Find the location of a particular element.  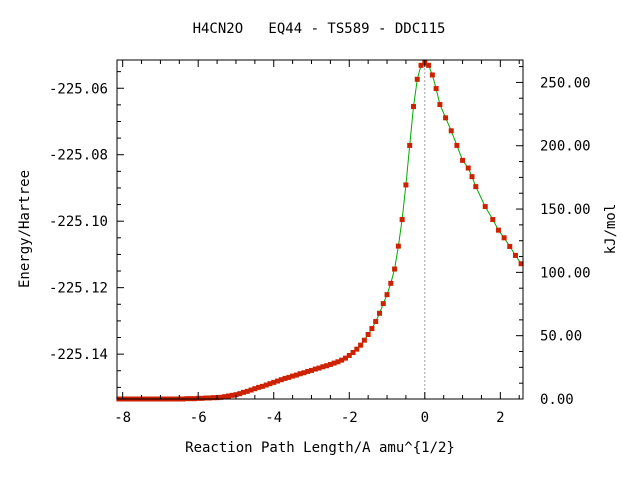

y2-tick-label: 50.00 is located at coordinates (561, 337).